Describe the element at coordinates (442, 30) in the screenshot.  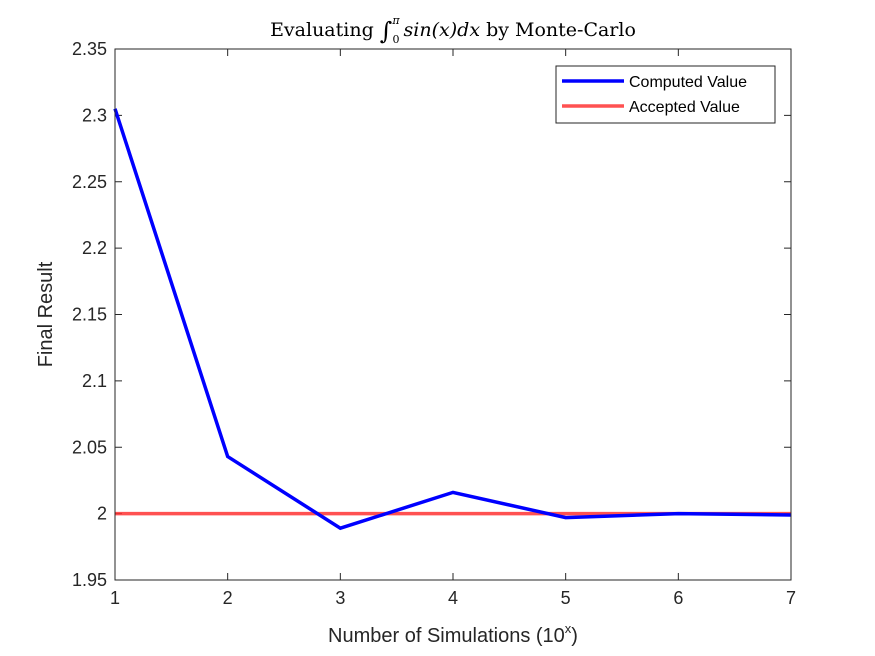
I see `title-integrand: sin(x)dx` at that location.